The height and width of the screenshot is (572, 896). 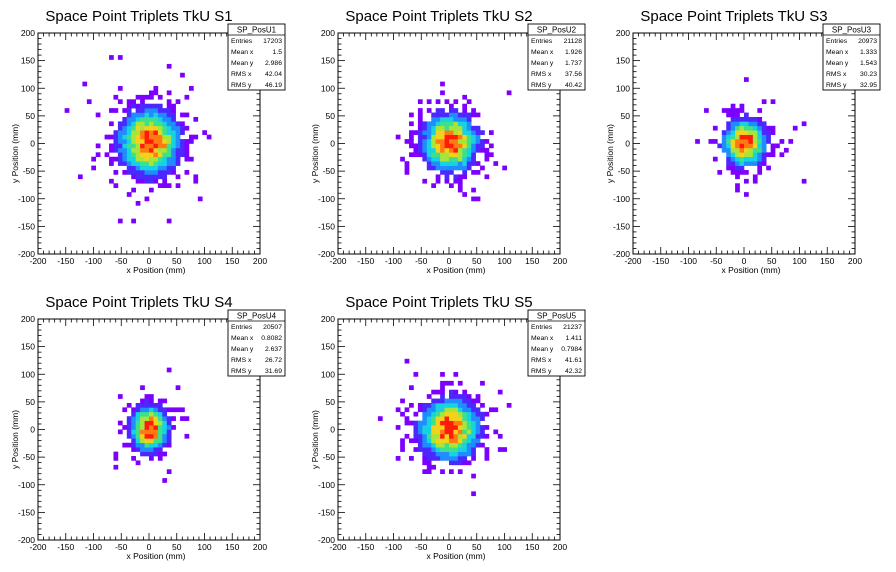 What do you see at coordinates (315, 153) in the screenshot?
I see `y-axis-label: y Position (mm)` at bounding box center [315, 153].